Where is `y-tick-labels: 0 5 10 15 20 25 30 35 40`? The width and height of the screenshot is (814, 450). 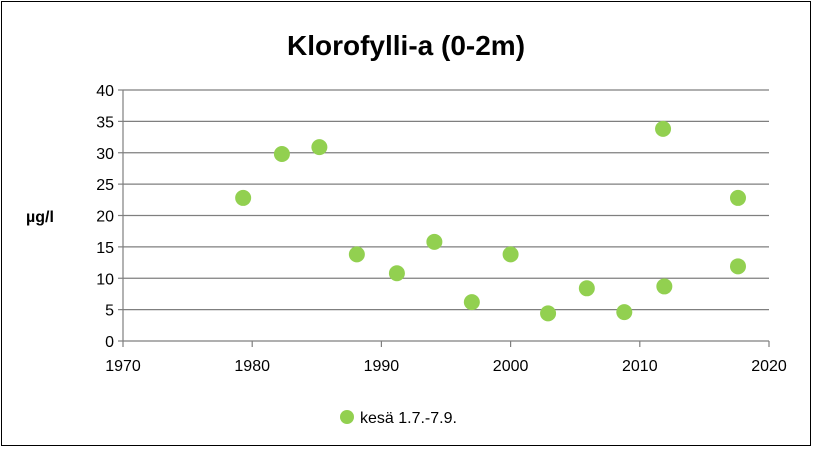 y-tick-labels: 0 5 10 15 20 25 30 35 40 is located at coordinates (105, 217).